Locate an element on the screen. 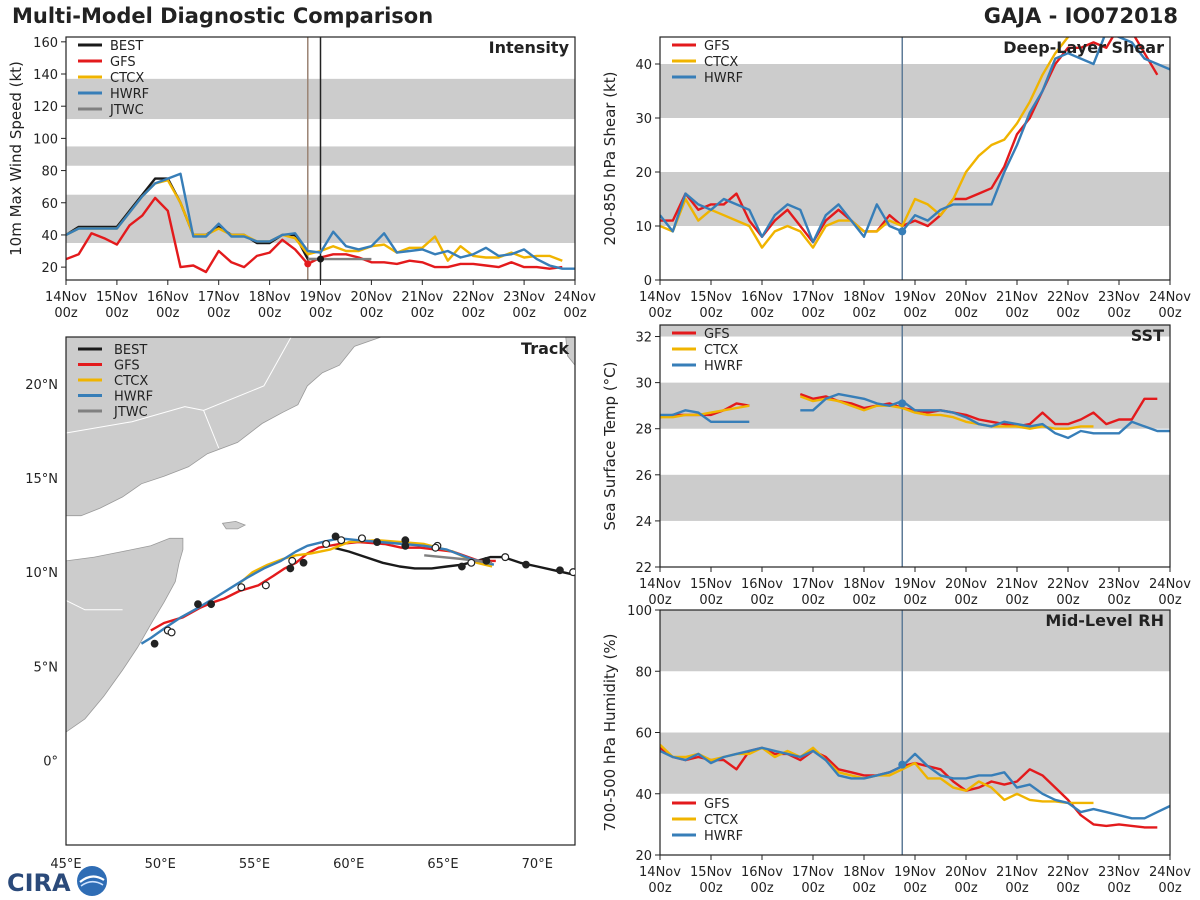 The width and height of the screenshot is (1200, 900). sst-legend-label-gfs: GFS is located at coordinates (717, 334).